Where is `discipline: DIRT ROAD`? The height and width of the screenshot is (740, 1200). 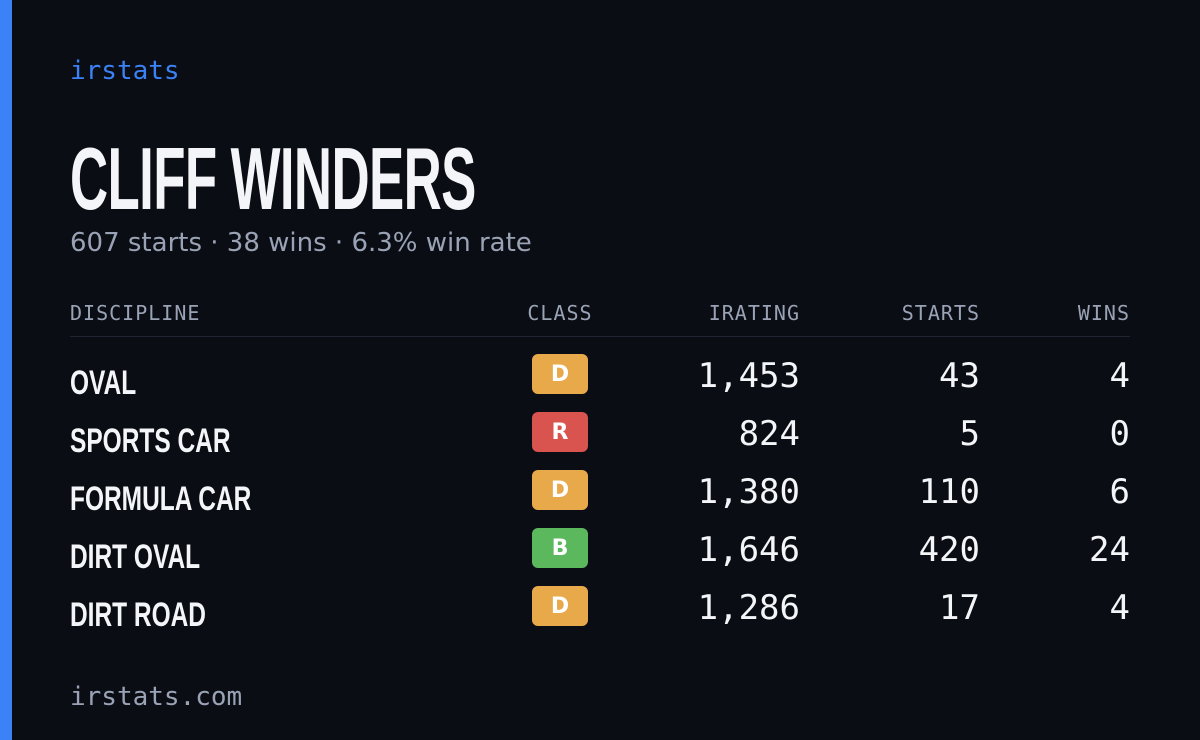
discipline: DIRT ROAD is located at coordinates (138, 615).